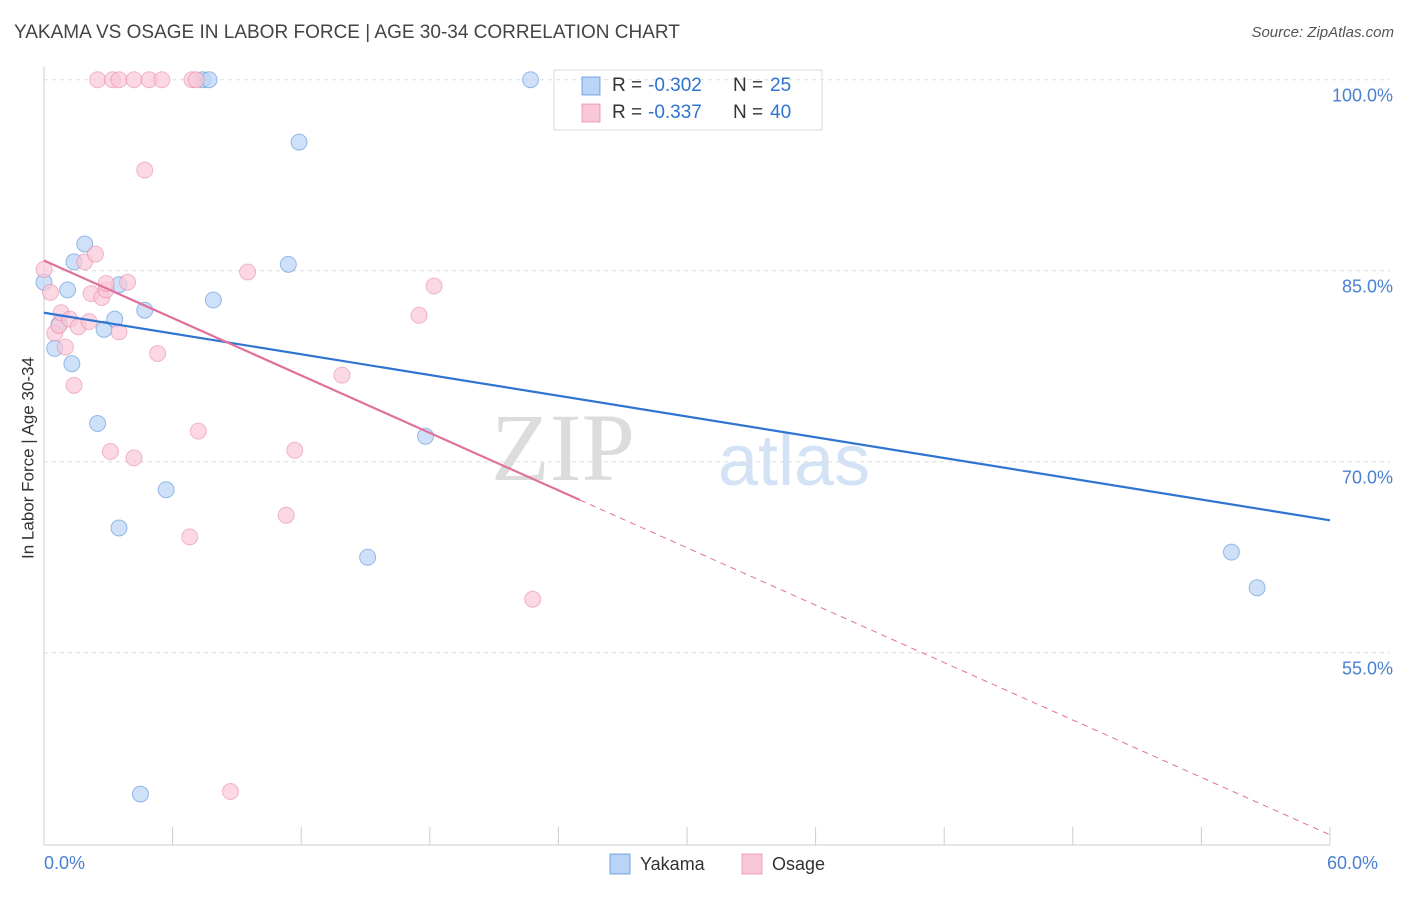 This screenshot has height=897, width=1406. Describe the element at coordinates (563, 447) in the screenshot. I see `watermark: ZIP` at that location.